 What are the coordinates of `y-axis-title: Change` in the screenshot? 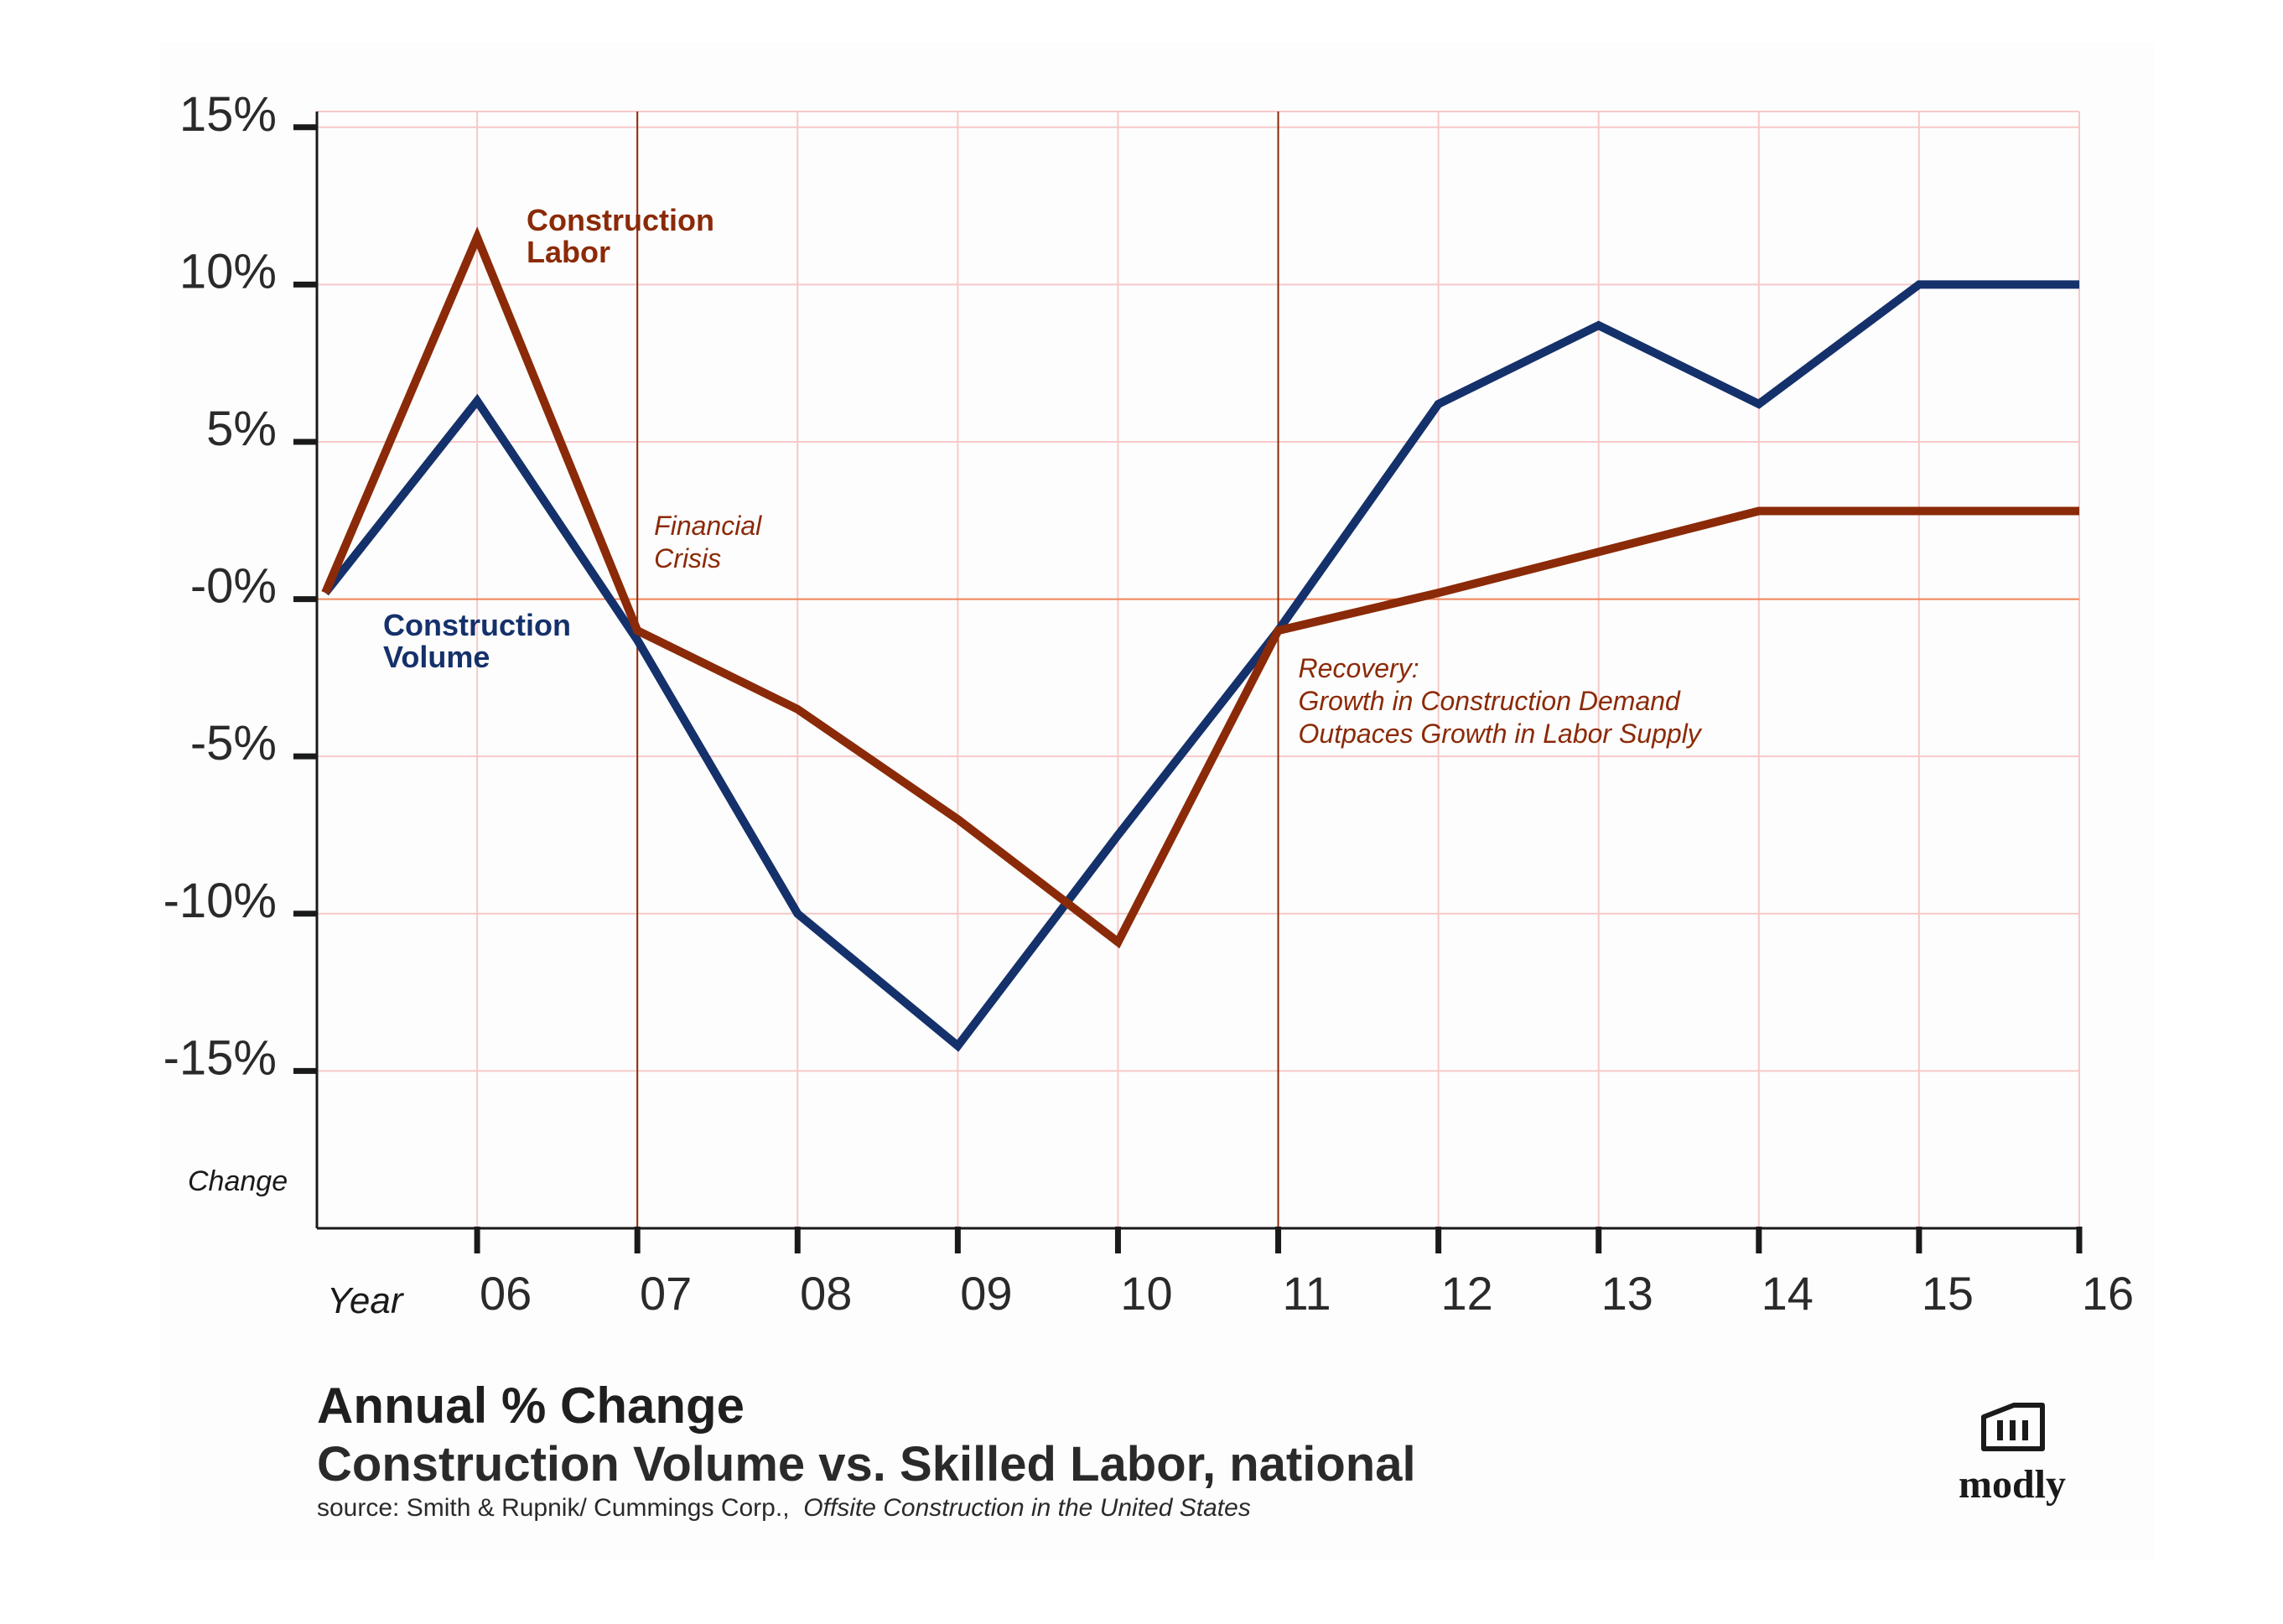 It's located at (238, 1181).